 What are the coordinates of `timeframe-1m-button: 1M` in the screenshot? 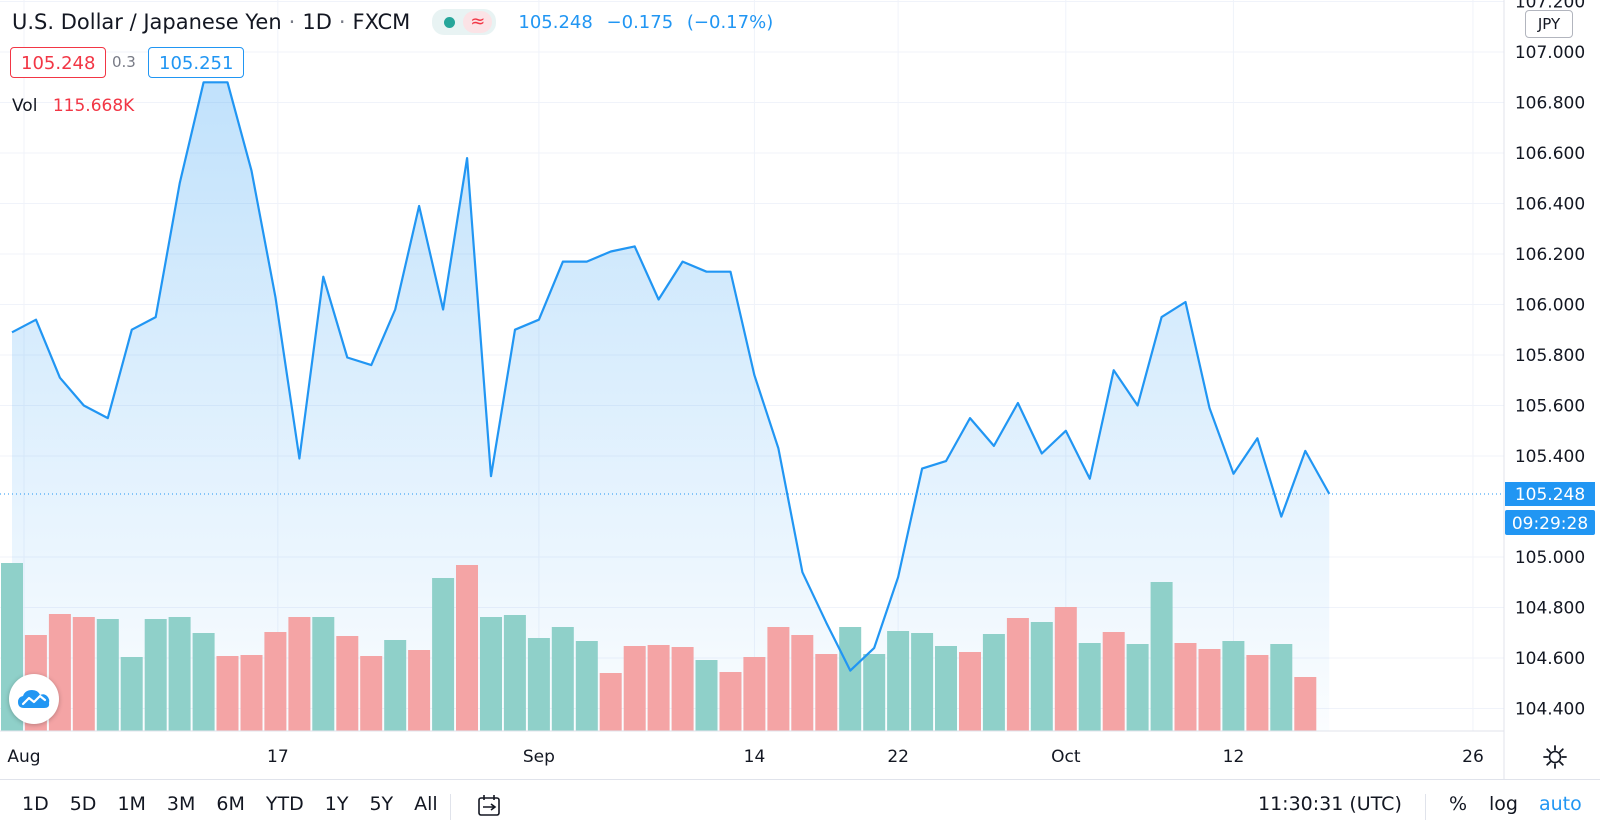 It's located at (131, 804).